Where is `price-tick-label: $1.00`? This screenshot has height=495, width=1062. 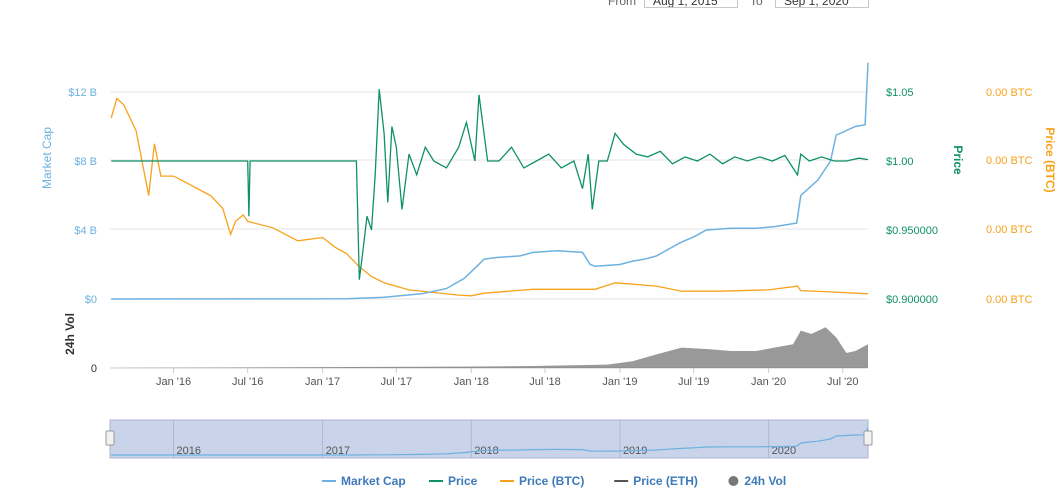 price-tick-label: $1.00 is located at coordinates (900, 162).